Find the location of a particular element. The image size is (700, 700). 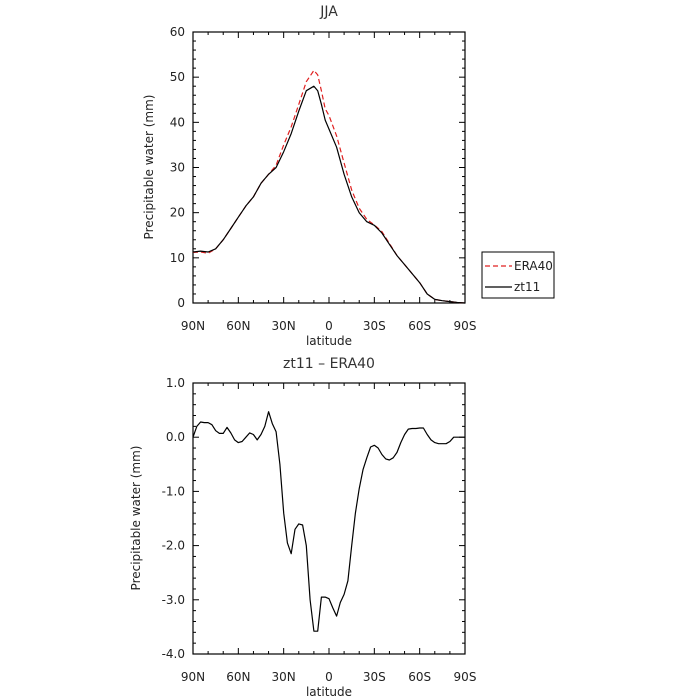

legend-era40-label: ERA40 is located at coordinates (533, 266).